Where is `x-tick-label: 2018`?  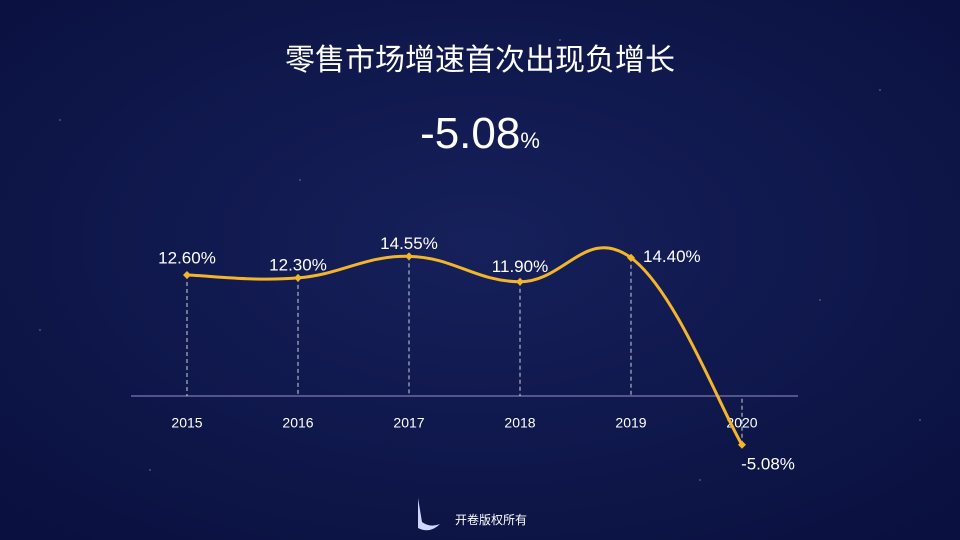 x-tick-label: 2018 is located at coordinates (519, 423).